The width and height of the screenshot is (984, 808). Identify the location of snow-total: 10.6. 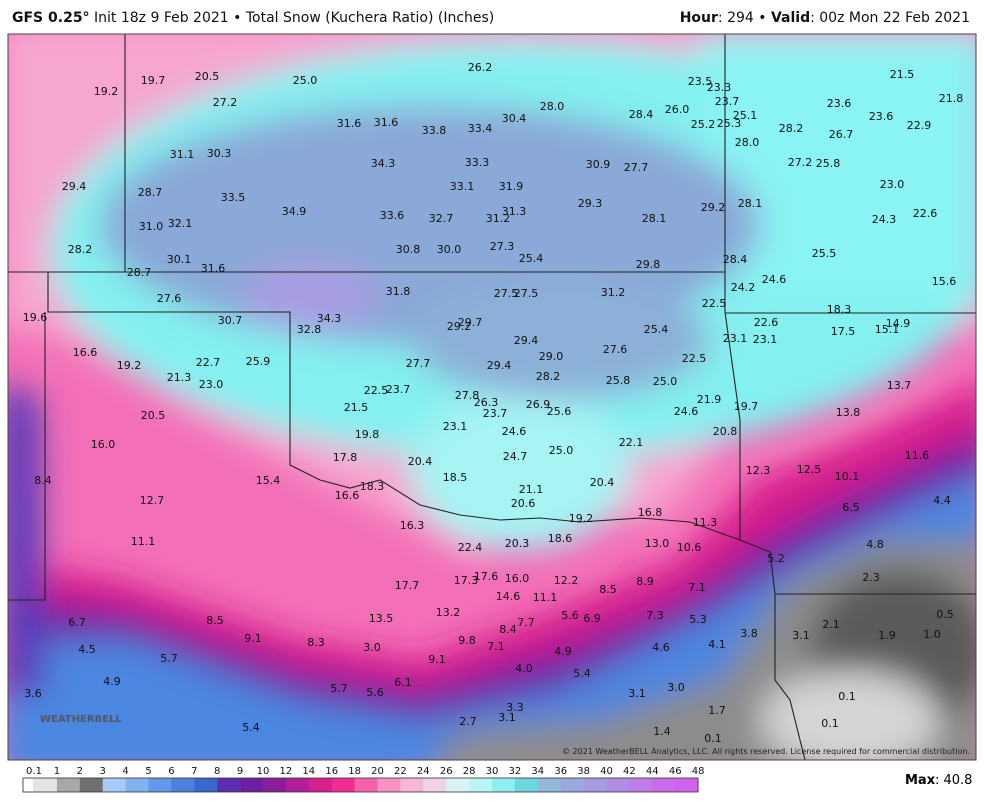
(689, 547).